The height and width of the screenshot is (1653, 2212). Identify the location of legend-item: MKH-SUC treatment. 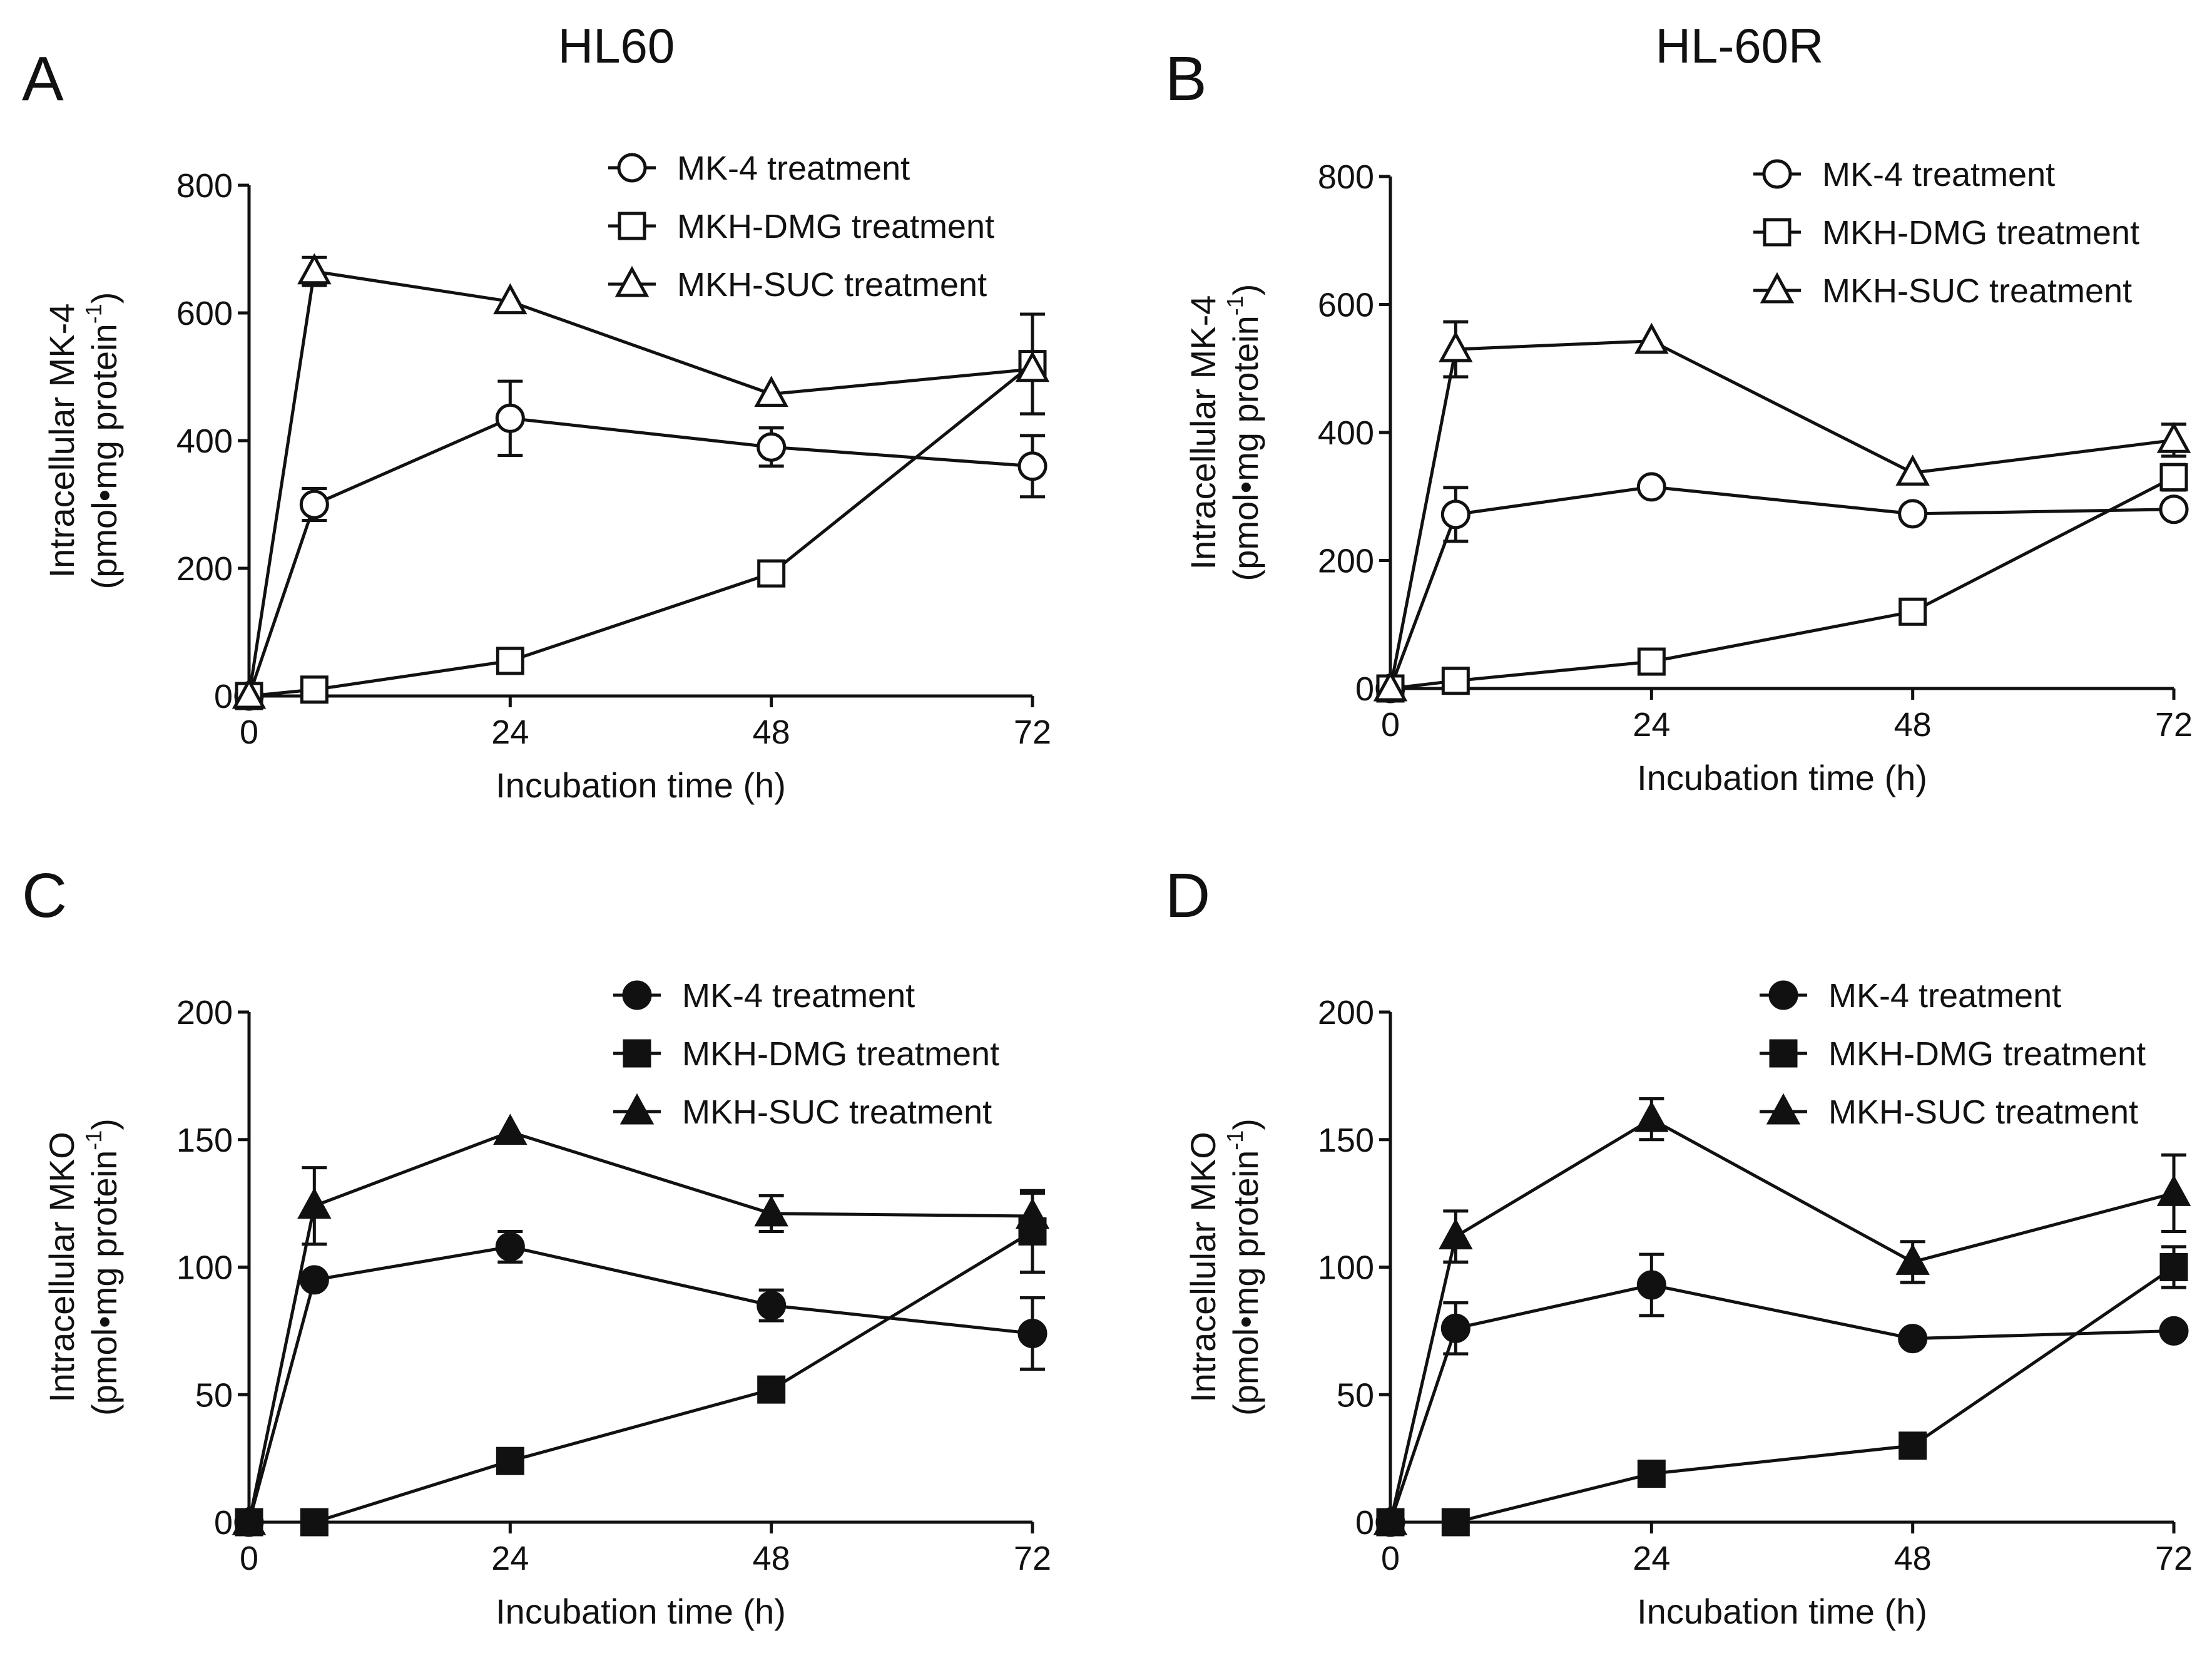
(797, 284).